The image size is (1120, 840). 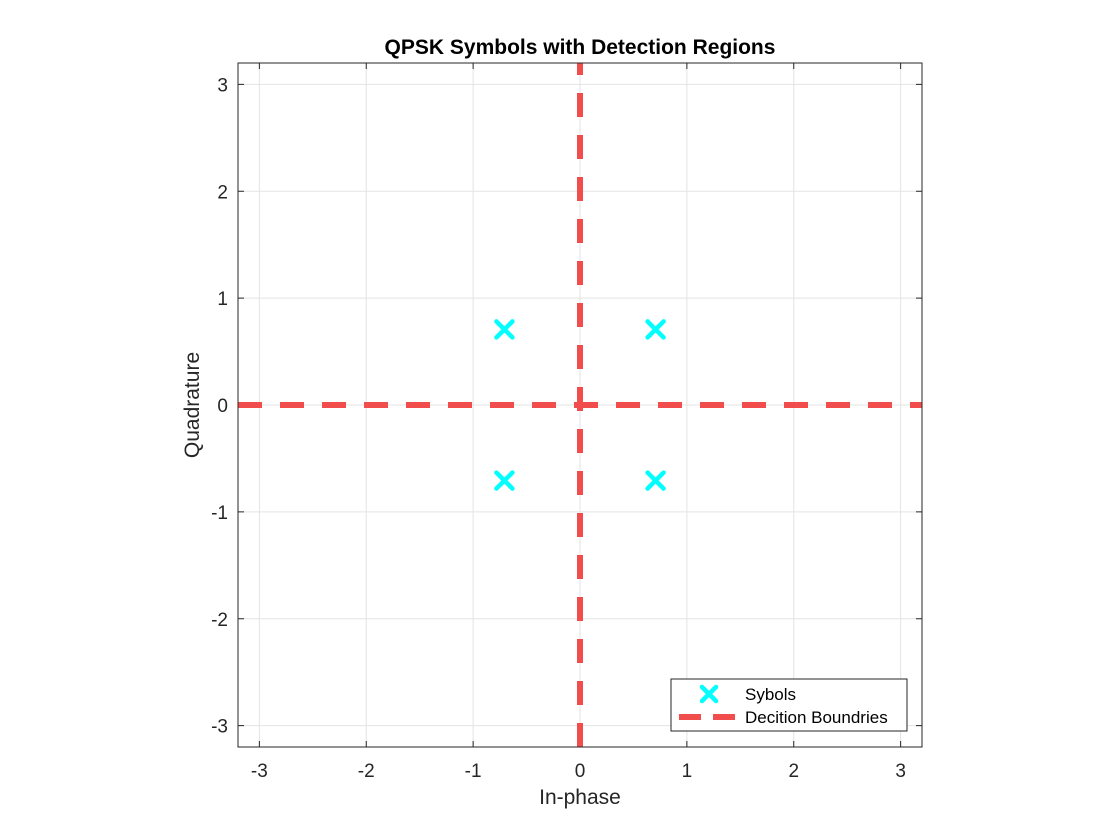 I want to click on x-tick-label: 3, so click(x=900, y=771).